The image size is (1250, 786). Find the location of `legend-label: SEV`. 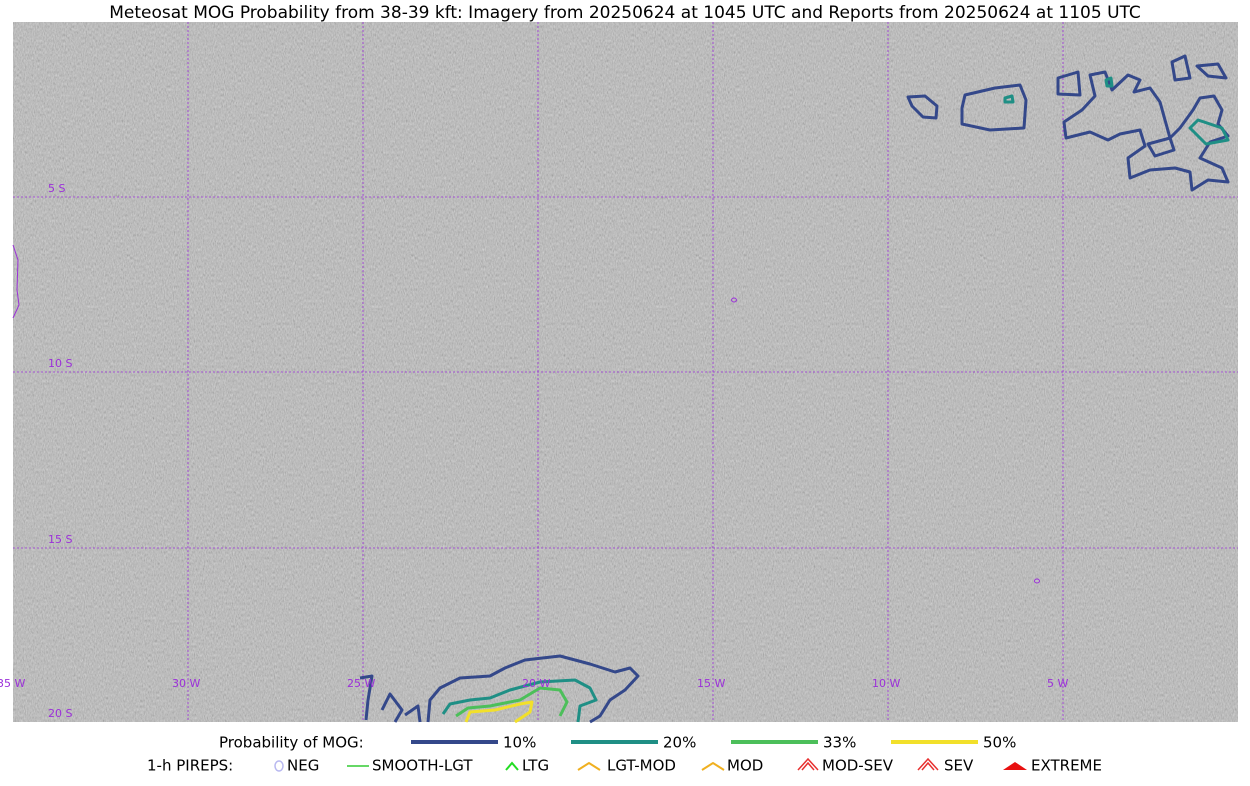

legend-label: SEV is located at coordinates (959, 766).